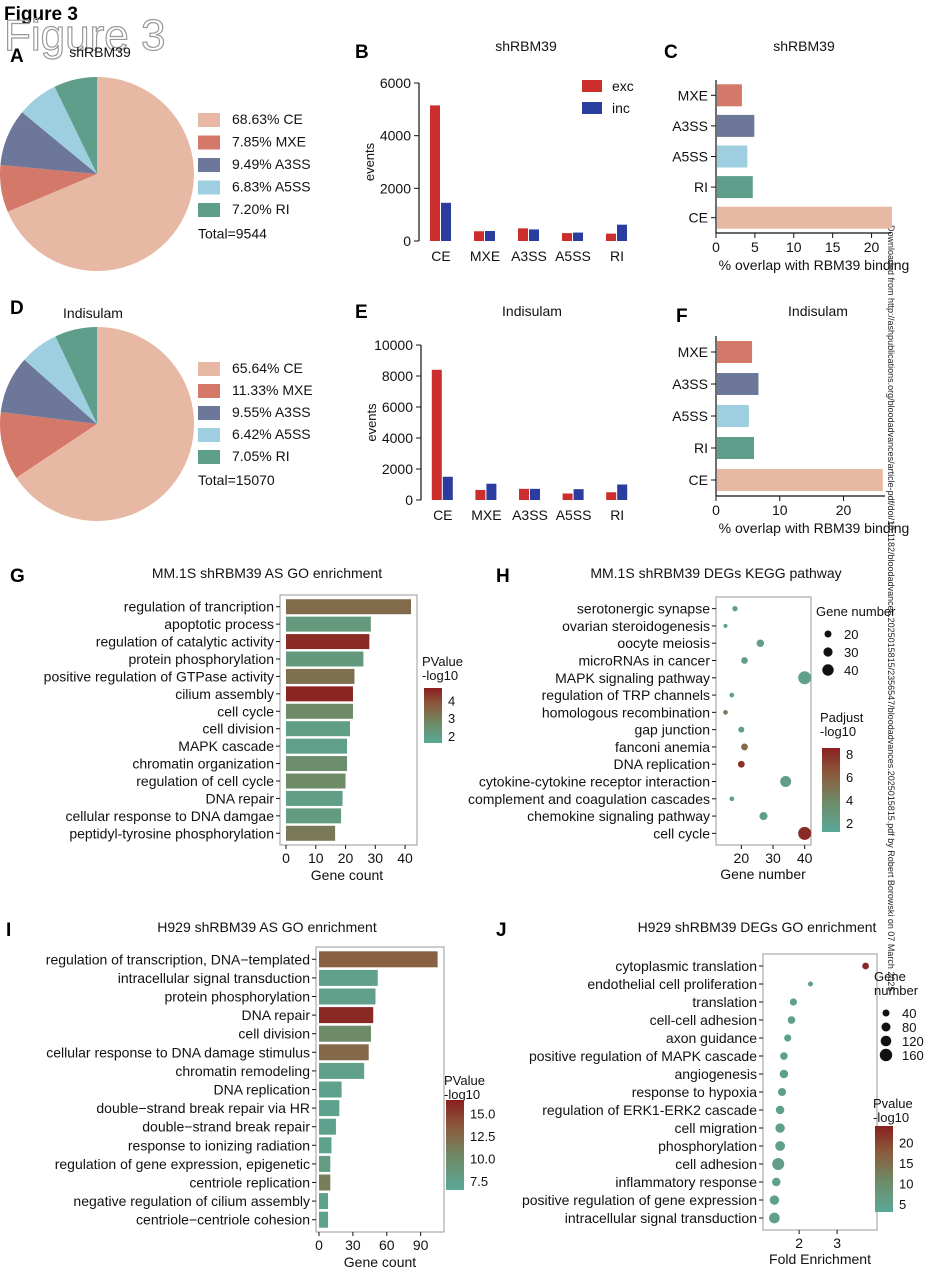 The image size is (930, 1268). Describe the element at coordinates (232, 234) in the screenshot. I see `total-label: Total=9544` at that location.